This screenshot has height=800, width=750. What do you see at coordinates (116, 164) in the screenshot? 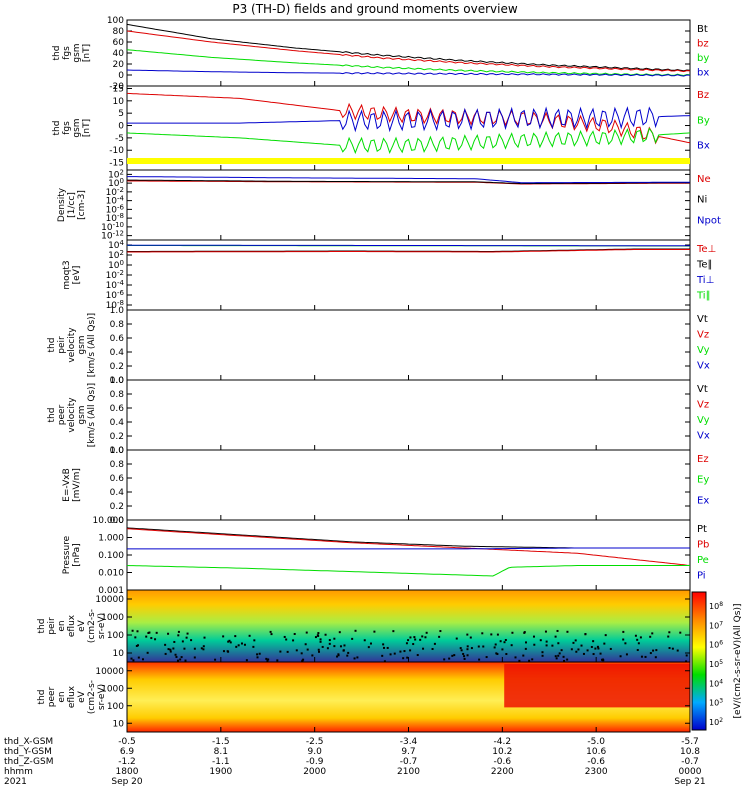
I see `y-tick-label: -15` at bounding box center [116, 164].